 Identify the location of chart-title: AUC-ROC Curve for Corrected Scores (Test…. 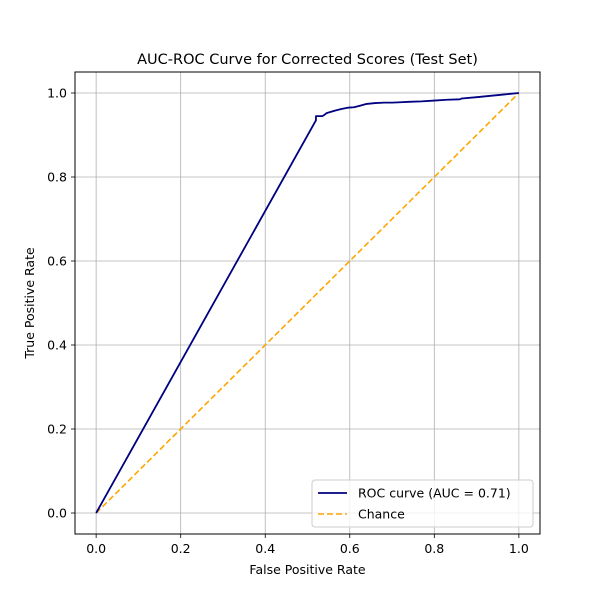
(307, 60).